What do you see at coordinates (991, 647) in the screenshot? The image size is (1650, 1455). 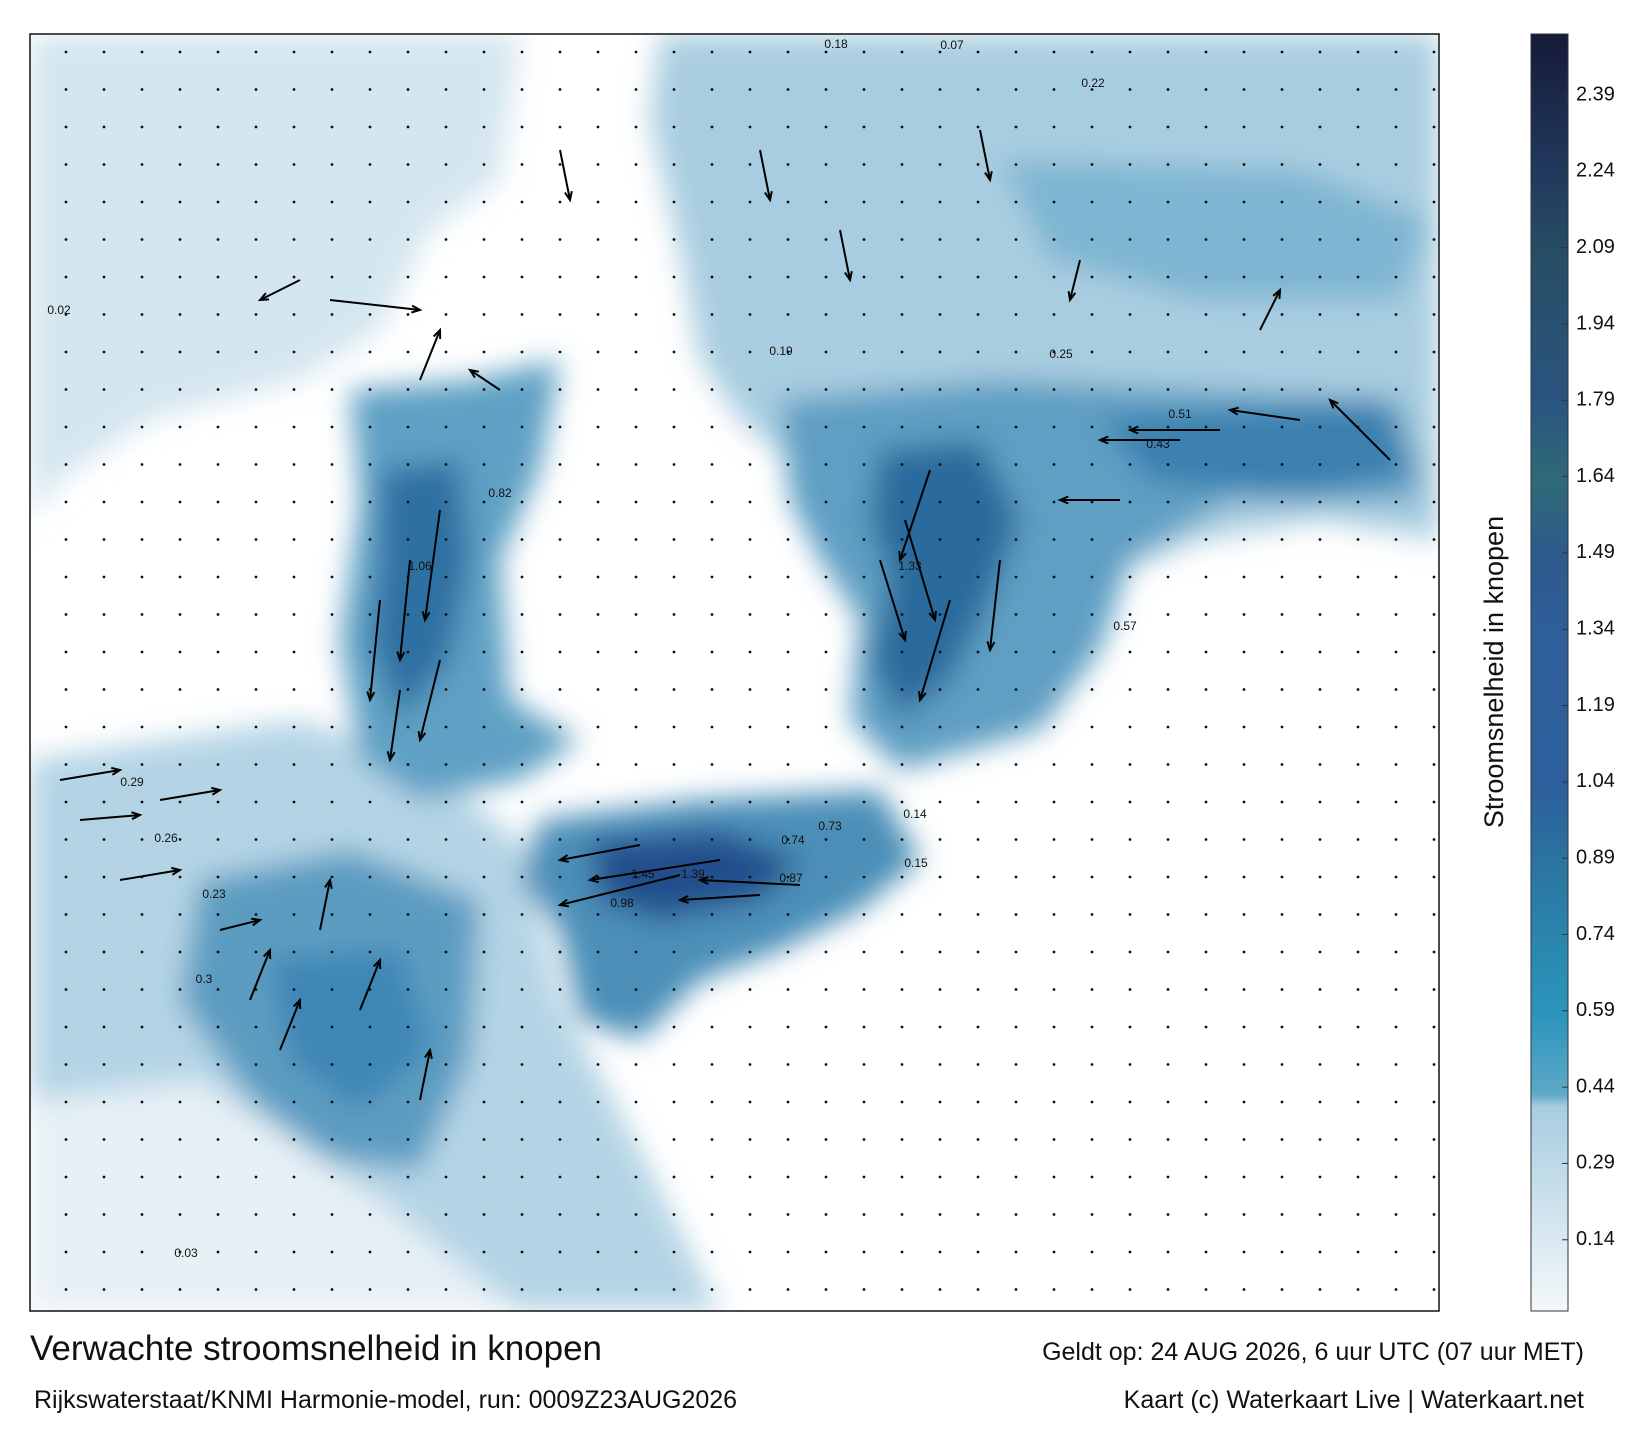 I see `arrow-head` at bounding box center [991, 647].